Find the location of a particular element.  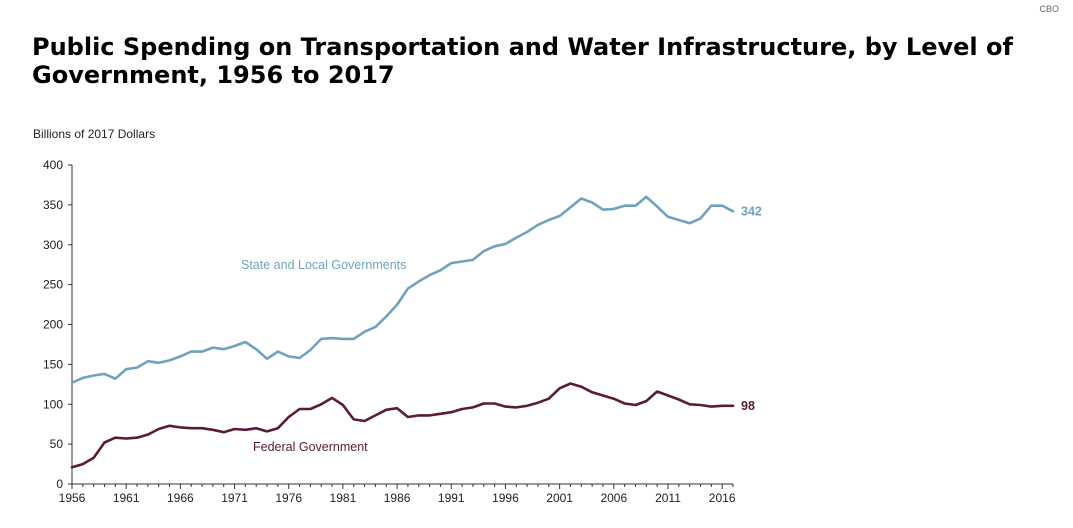

series-line-federal-government is located at coordinates (402, 425).